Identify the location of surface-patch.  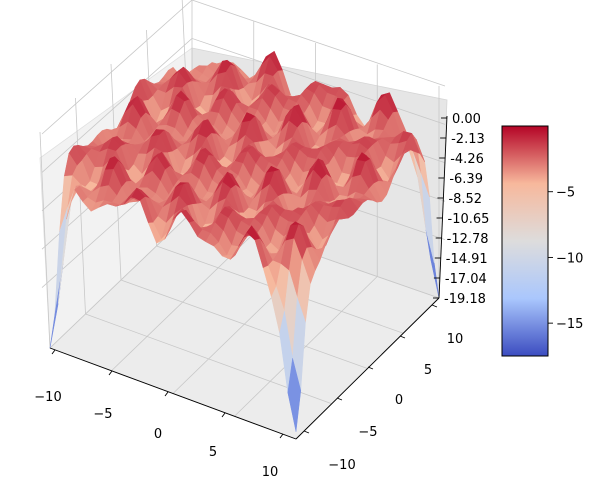
(294, 395).